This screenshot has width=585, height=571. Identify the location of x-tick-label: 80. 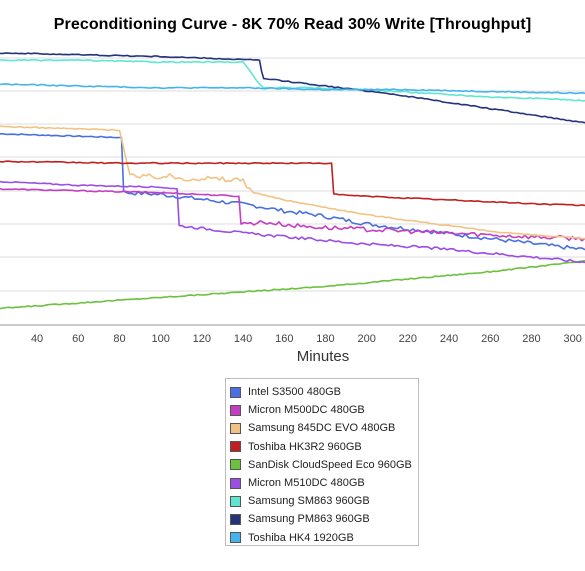
(119, 339).